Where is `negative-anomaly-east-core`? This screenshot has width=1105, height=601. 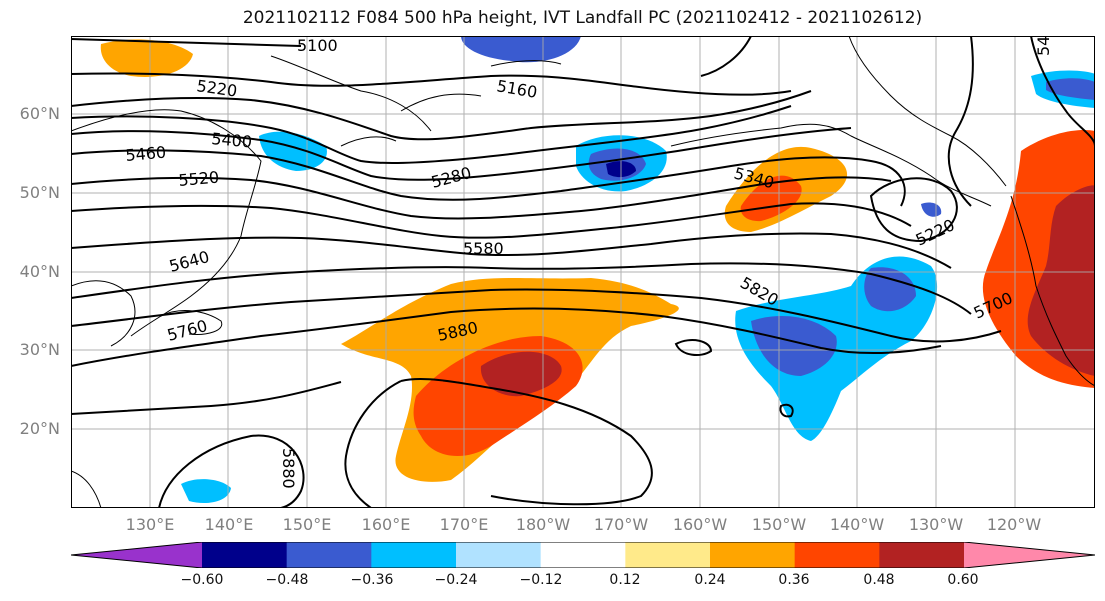
negative-anomaly-east-core is located at coordinates (794, 346).